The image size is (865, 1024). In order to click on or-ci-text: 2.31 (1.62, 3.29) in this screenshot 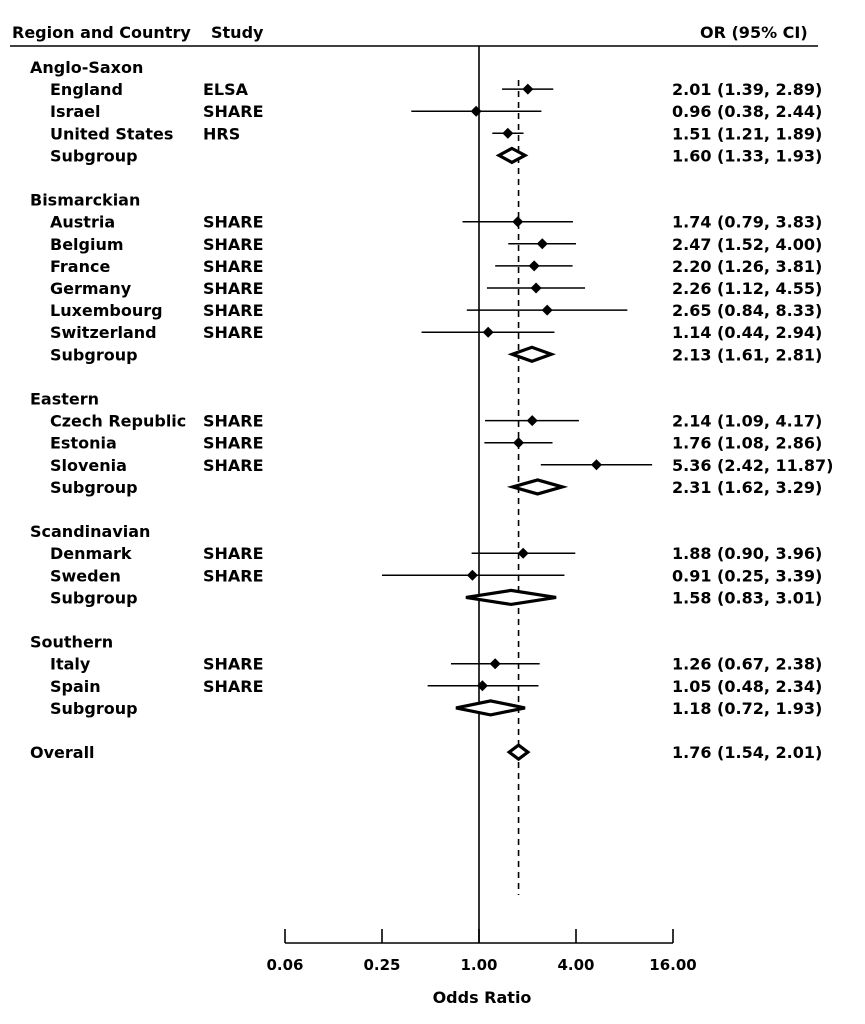, I will do `click(747, 487)`.